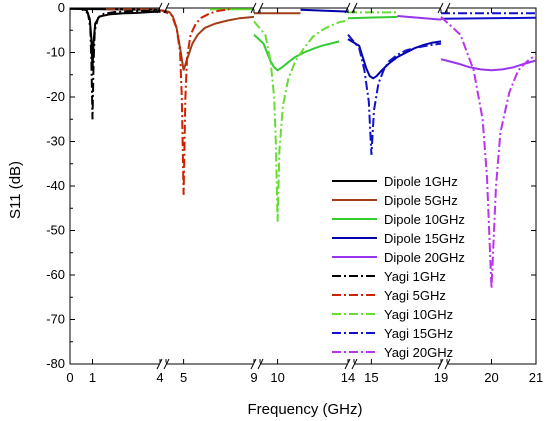 This screenshot has width=550, height=421. I want to click on y-tick-label: -80, so click(55, 363).